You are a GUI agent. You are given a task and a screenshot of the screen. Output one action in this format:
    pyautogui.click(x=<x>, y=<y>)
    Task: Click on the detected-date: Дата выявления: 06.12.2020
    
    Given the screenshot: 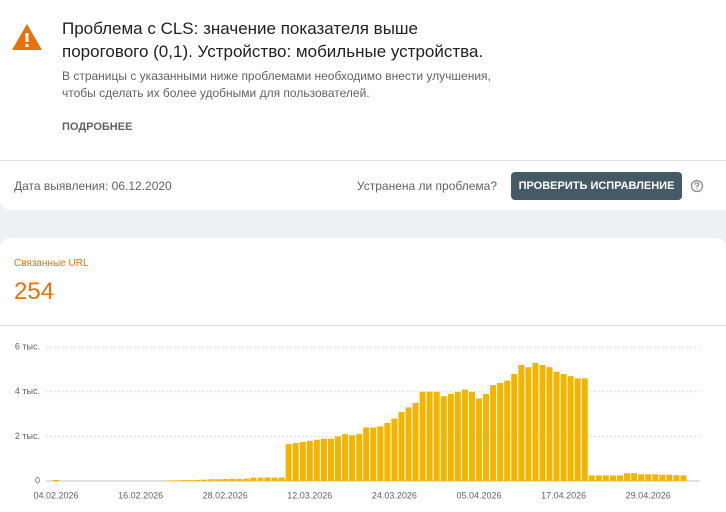 What is the action you would take?
    pyautogui.click(x=93, y=186)
    